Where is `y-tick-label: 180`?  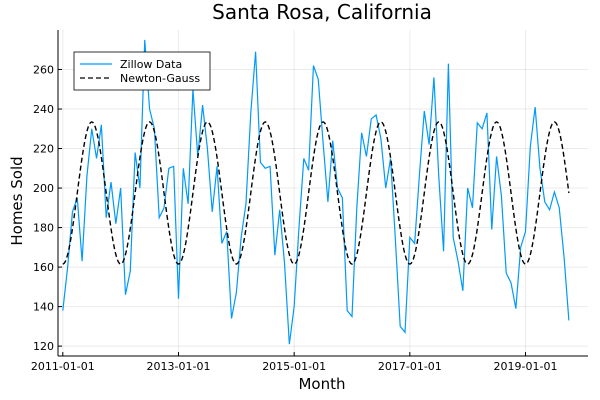 y-tick-label: 180 is located at coordinates (43, 228).